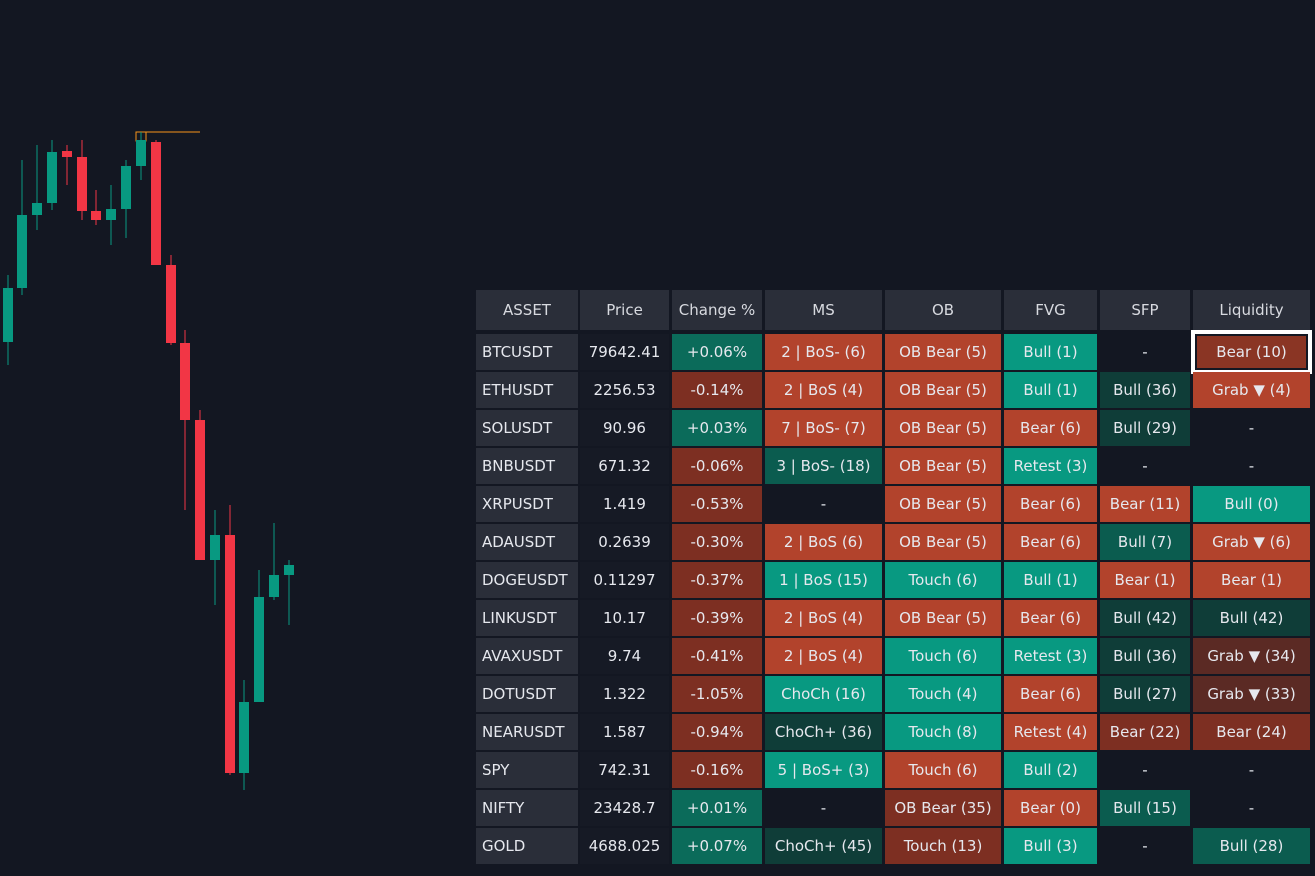  I want to click on value-cell: Bear (1), so click(1145, 580).